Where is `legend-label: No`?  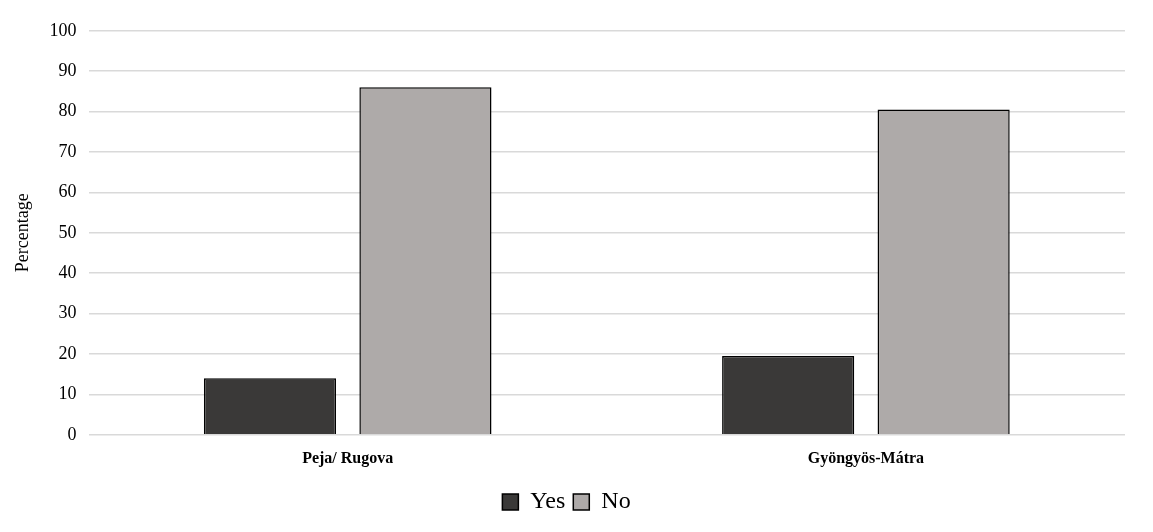 legend-label: No is located at coordinates (616, 500).